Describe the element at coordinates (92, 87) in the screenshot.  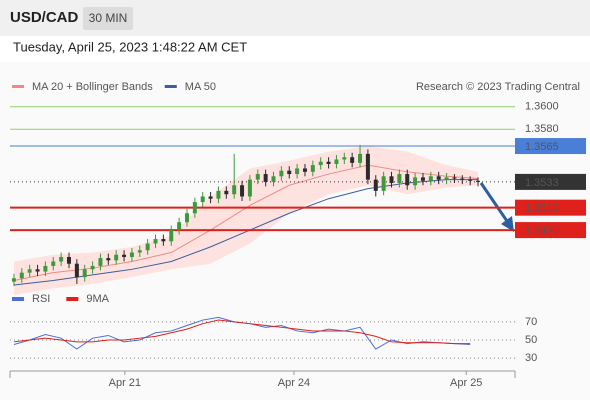
I see `legend-label: MA 20 + Bollinger Bands` at that location.